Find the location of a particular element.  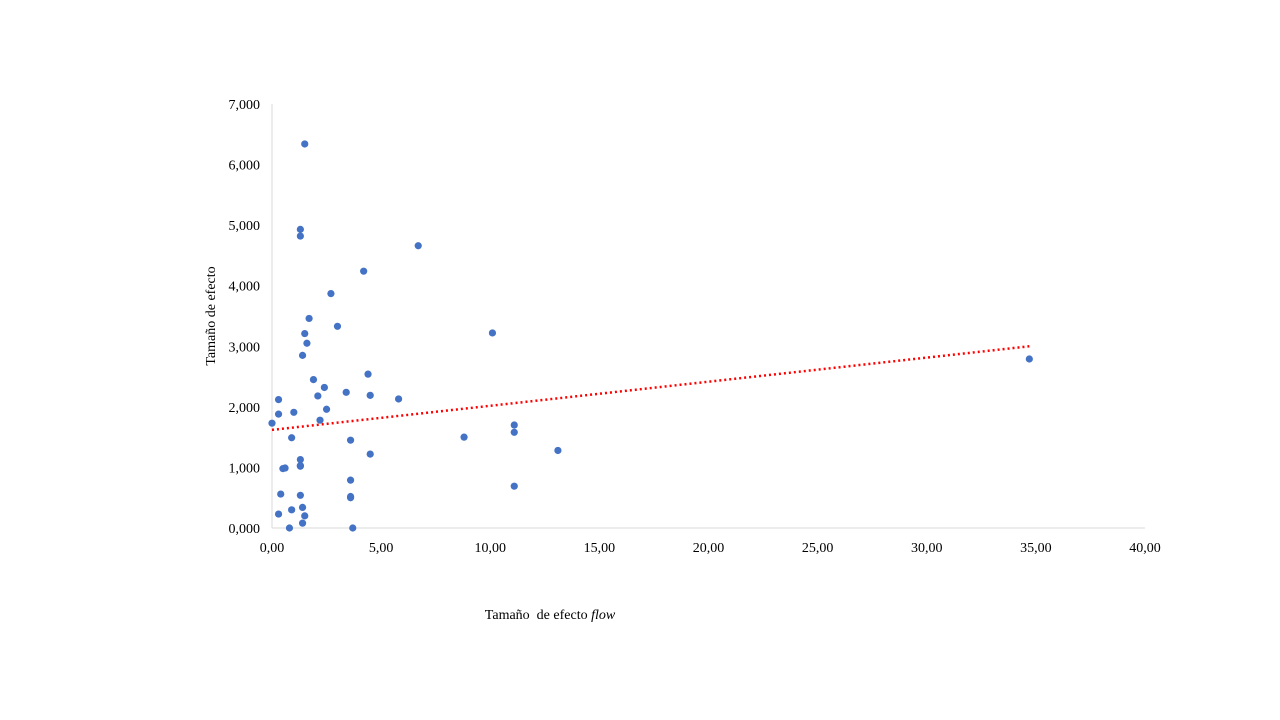

x-tick-label: 15,00 is located at coordinates (600, 548).